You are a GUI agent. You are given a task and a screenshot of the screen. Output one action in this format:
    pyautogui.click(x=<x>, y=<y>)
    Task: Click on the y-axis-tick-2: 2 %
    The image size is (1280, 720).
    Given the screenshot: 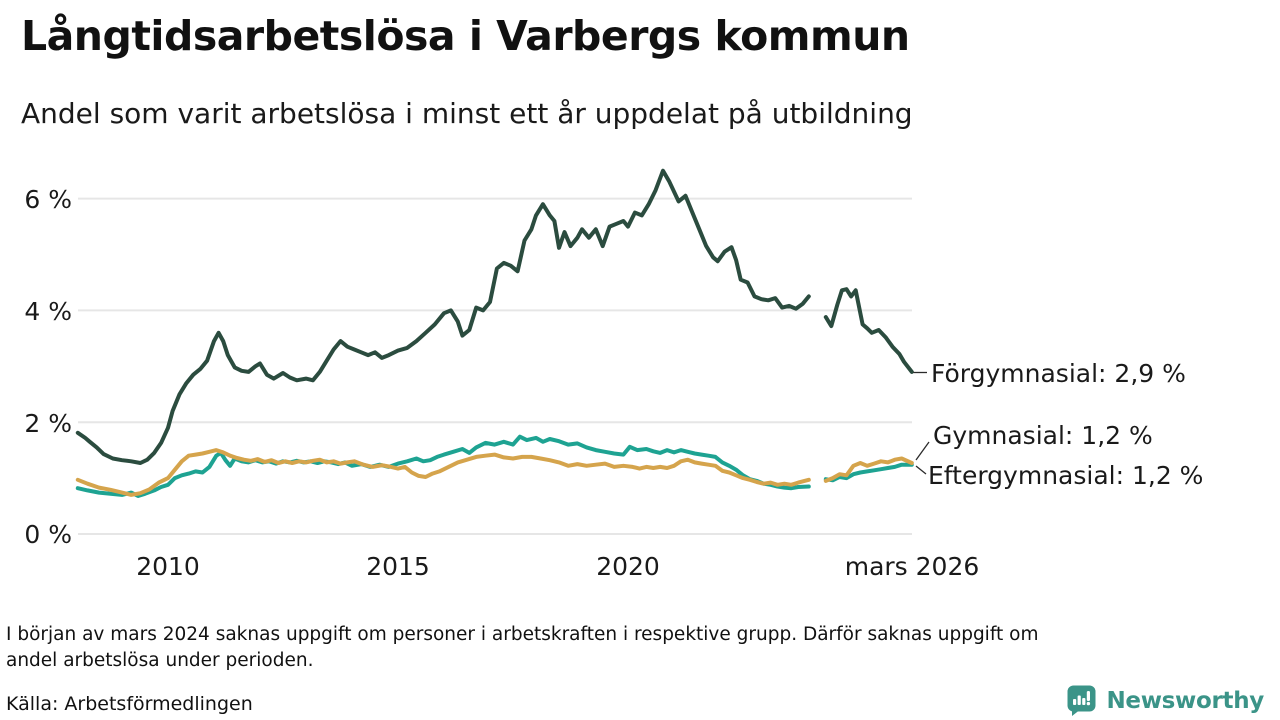 What is the action you would take?
    pyautogui.click(x=48, y=423)
    